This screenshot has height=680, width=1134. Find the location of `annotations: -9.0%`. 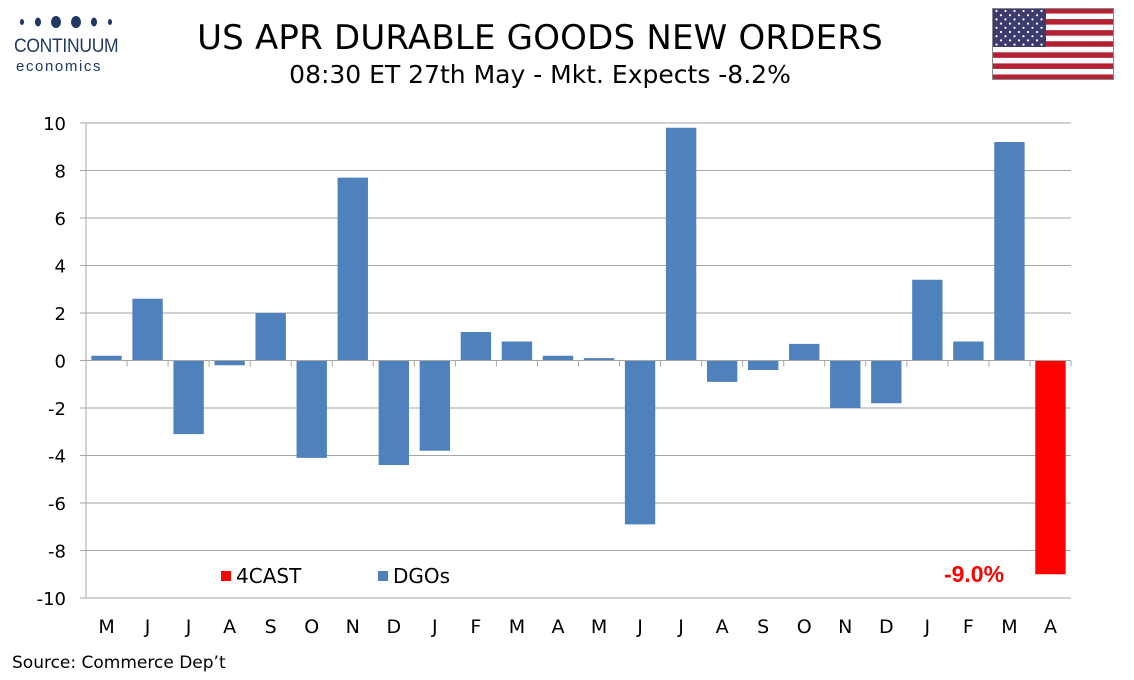

annotations: -9.0% is located at coordinates (974, 574).